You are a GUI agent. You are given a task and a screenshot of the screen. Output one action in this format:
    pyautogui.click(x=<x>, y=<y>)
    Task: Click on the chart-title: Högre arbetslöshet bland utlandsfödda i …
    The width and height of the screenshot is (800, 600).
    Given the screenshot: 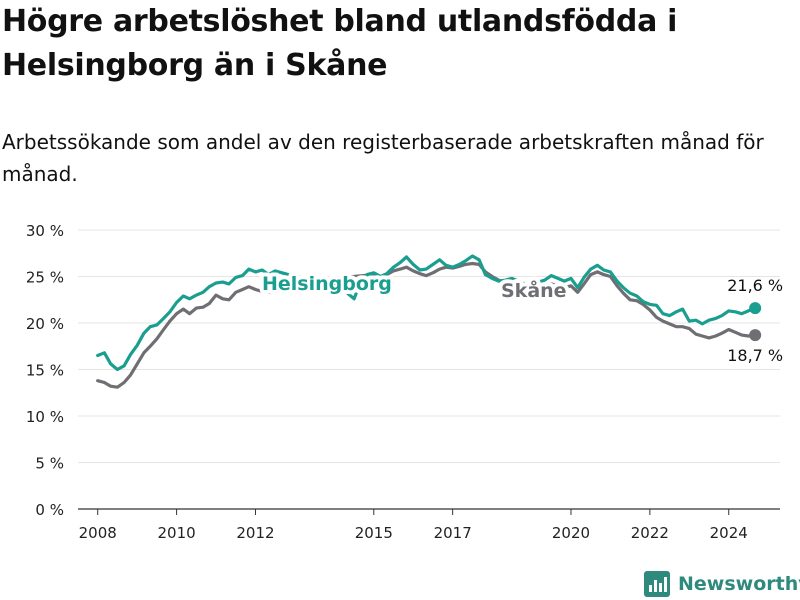 What is the action you would take?
    pyautogui.click(x=340, y=43)
    